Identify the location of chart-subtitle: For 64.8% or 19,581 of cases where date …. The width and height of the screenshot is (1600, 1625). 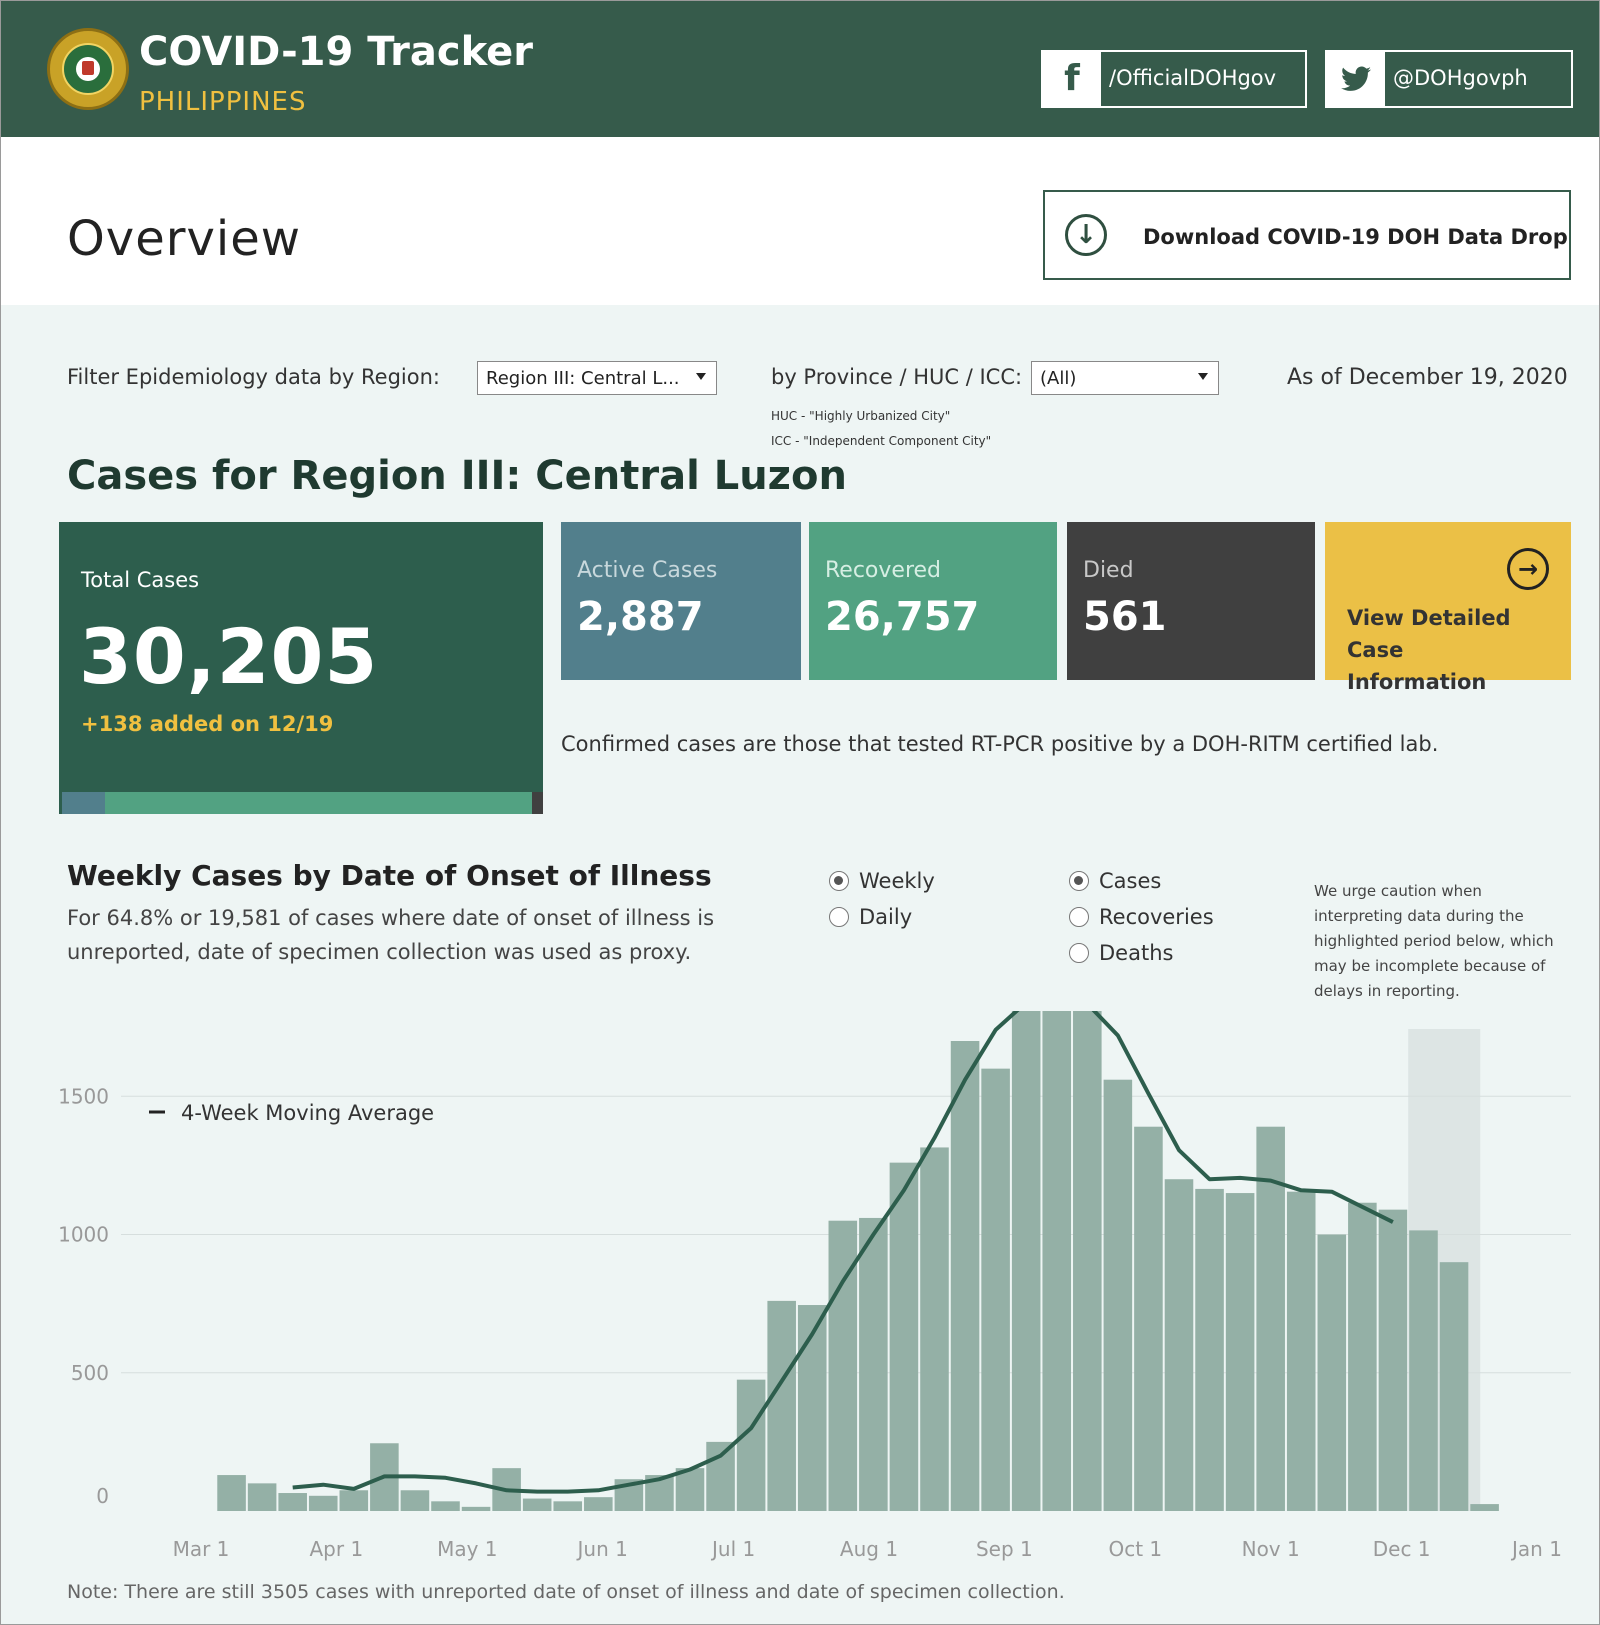
(391, 935).